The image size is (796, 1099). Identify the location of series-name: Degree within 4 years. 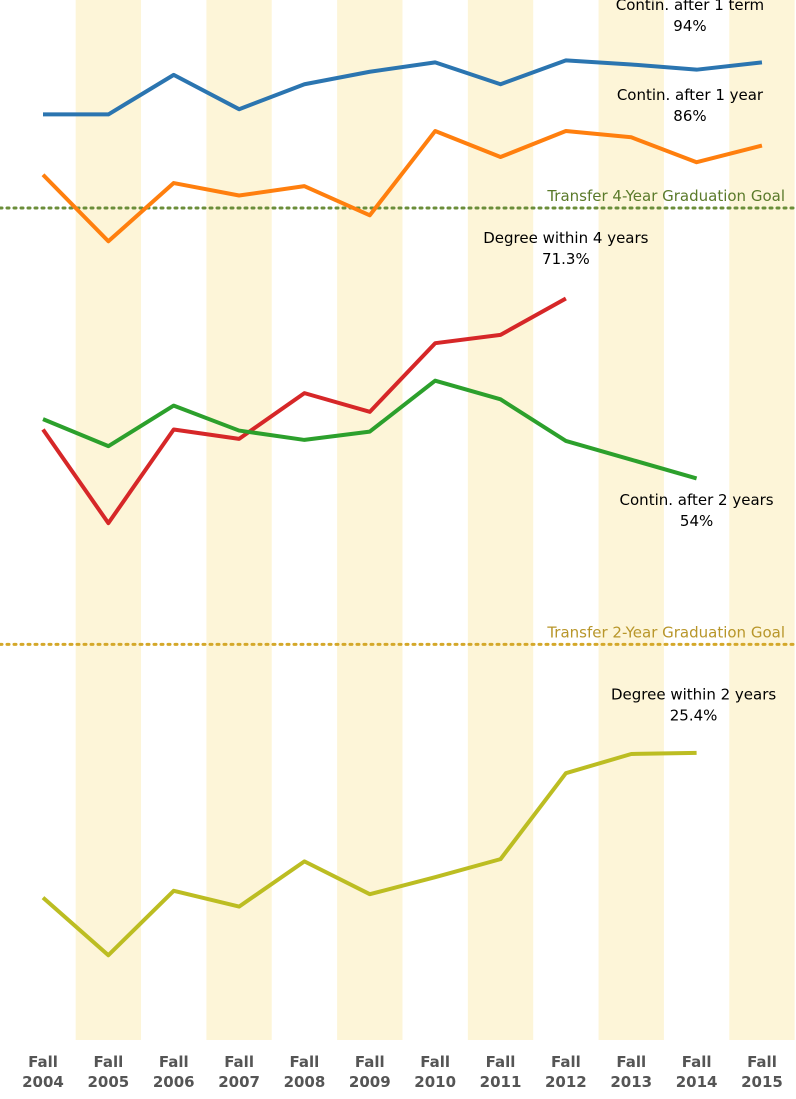
(565, 238).